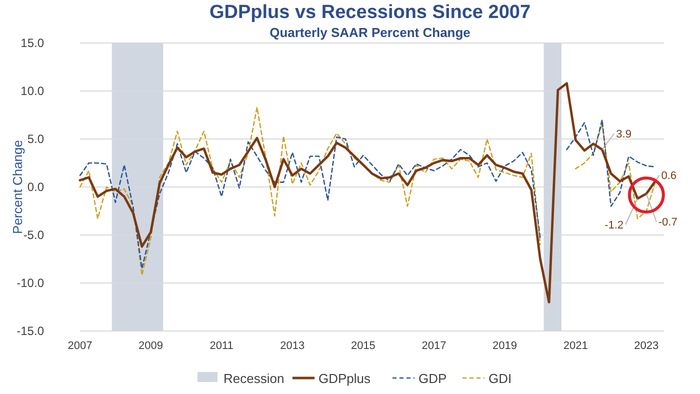  What do you see at coordinates (30, 331) in the screenshot?
I see `y-tick-label: -15.0` at bounding box center [30, 331].